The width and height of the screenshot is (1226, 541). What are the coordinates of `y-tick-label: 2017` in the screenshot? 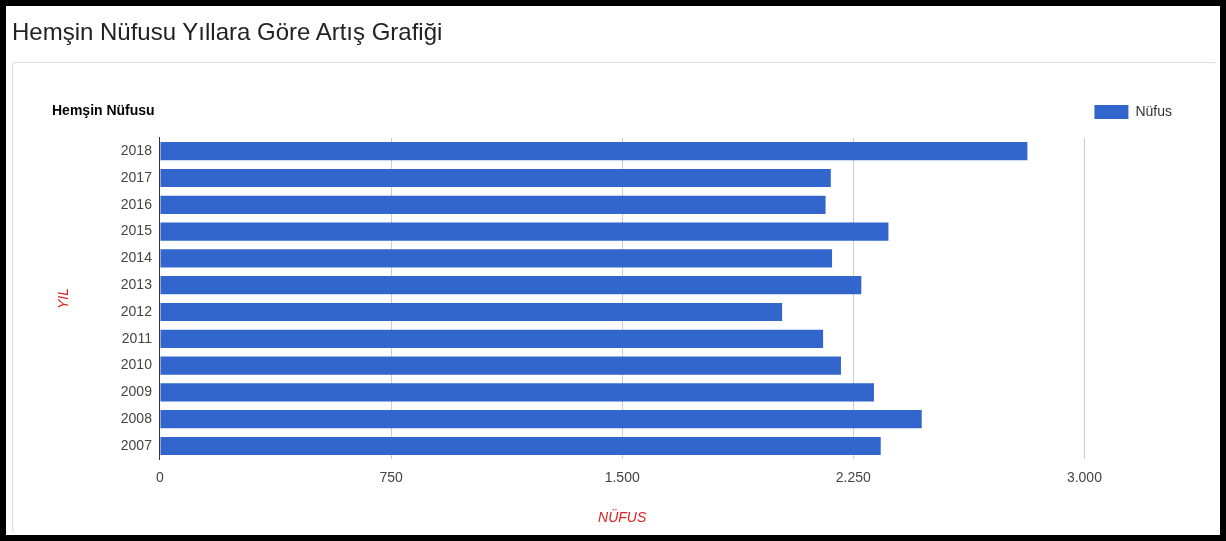 It's located at (136, 176).